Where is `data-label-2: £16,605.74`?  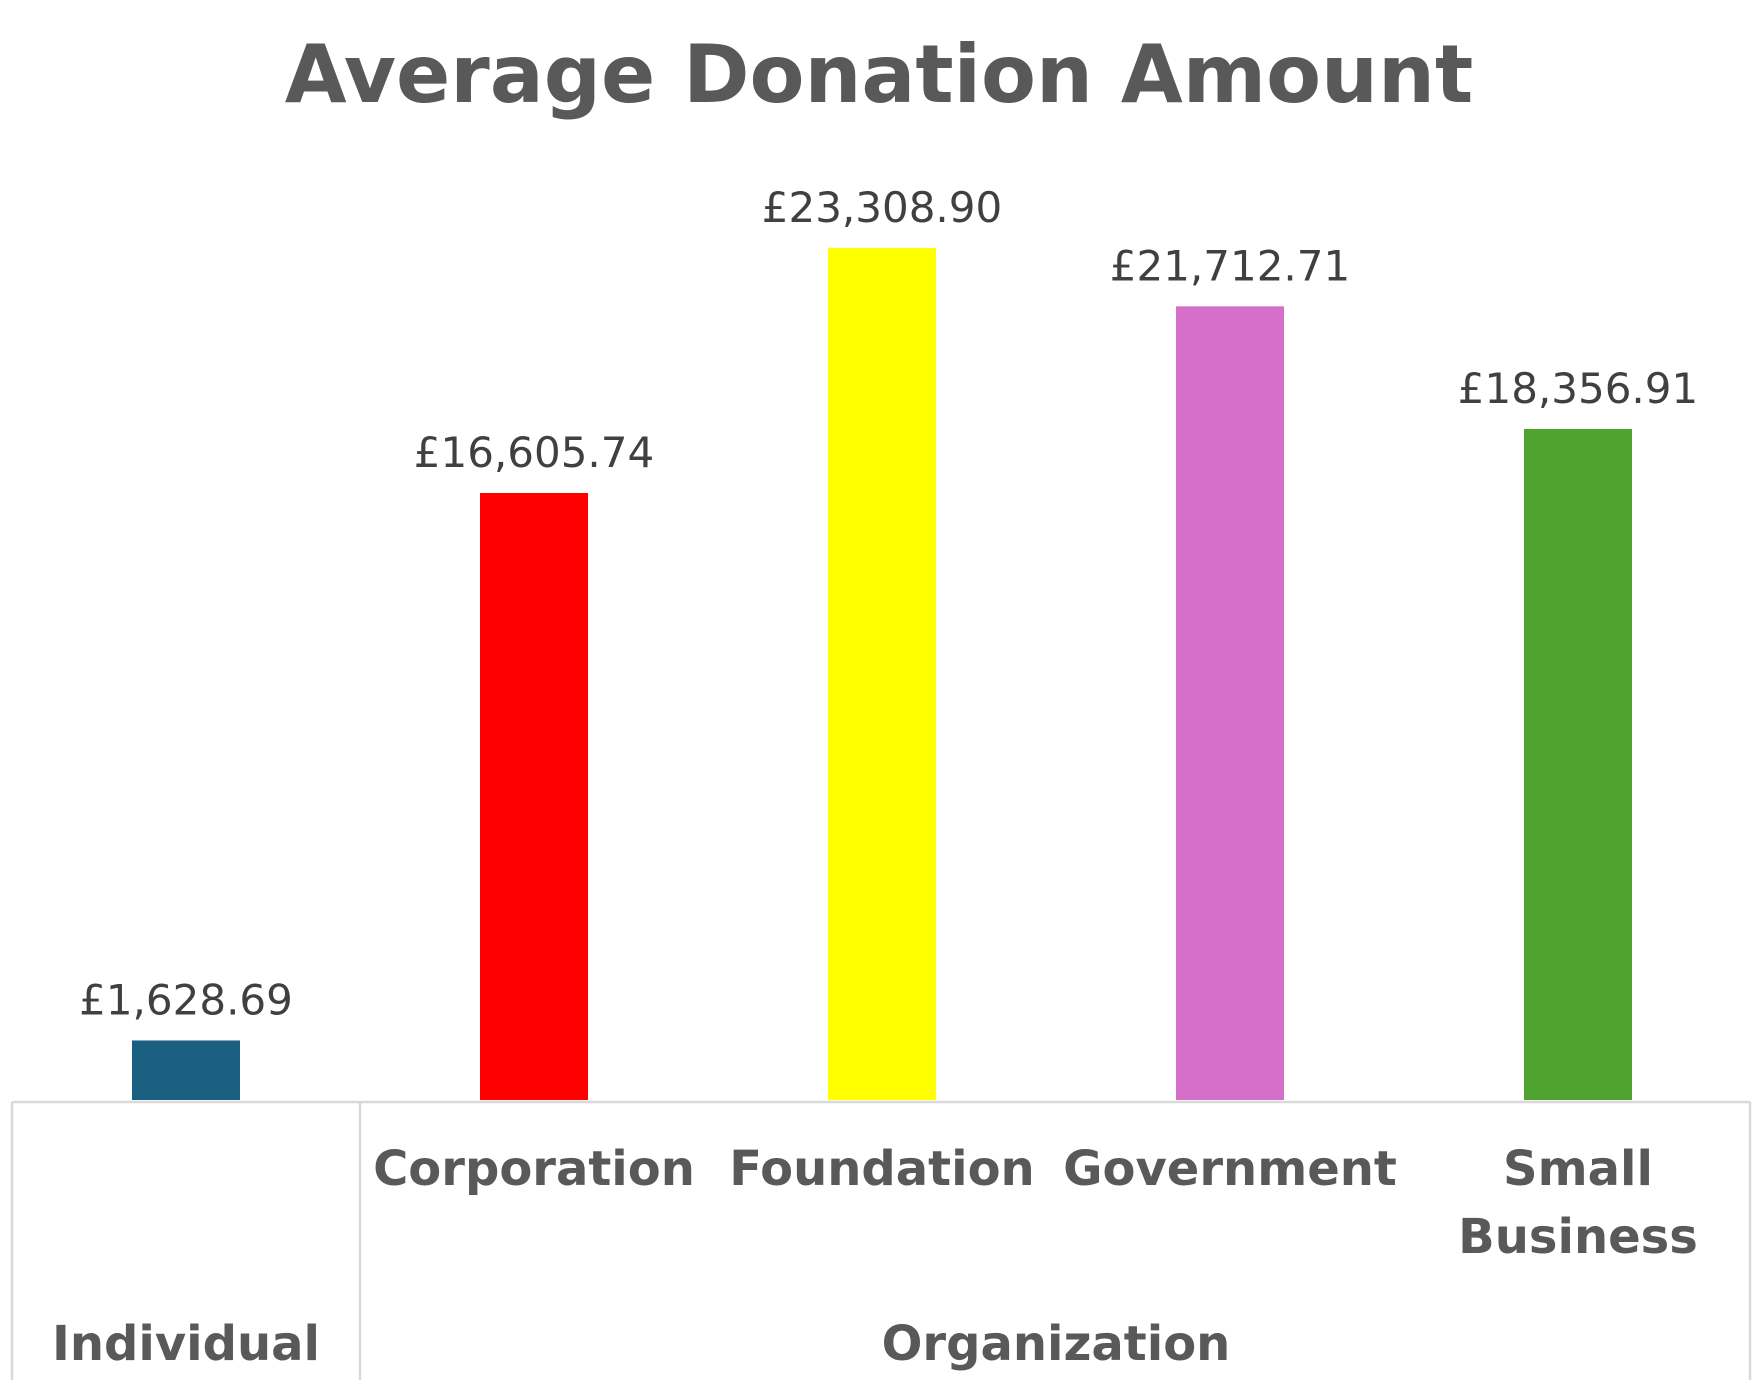 data-label-2: £16,605.74 is located at coordinates (534, 452).